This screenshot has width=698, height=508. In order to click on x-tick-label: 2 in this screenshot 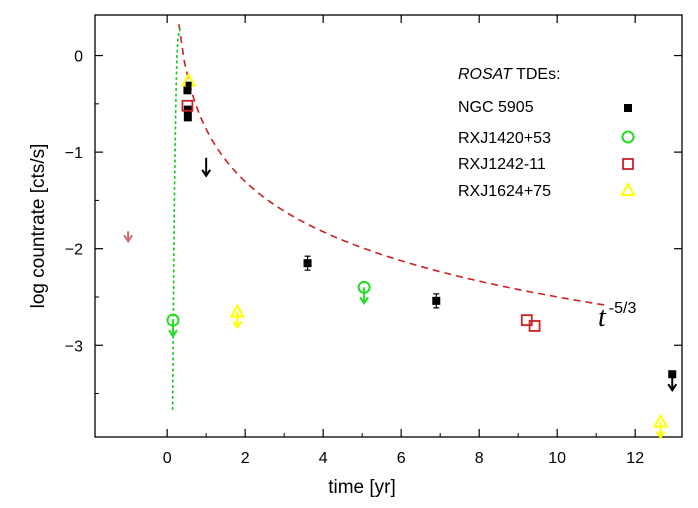, I will do `click(245, 458)`.